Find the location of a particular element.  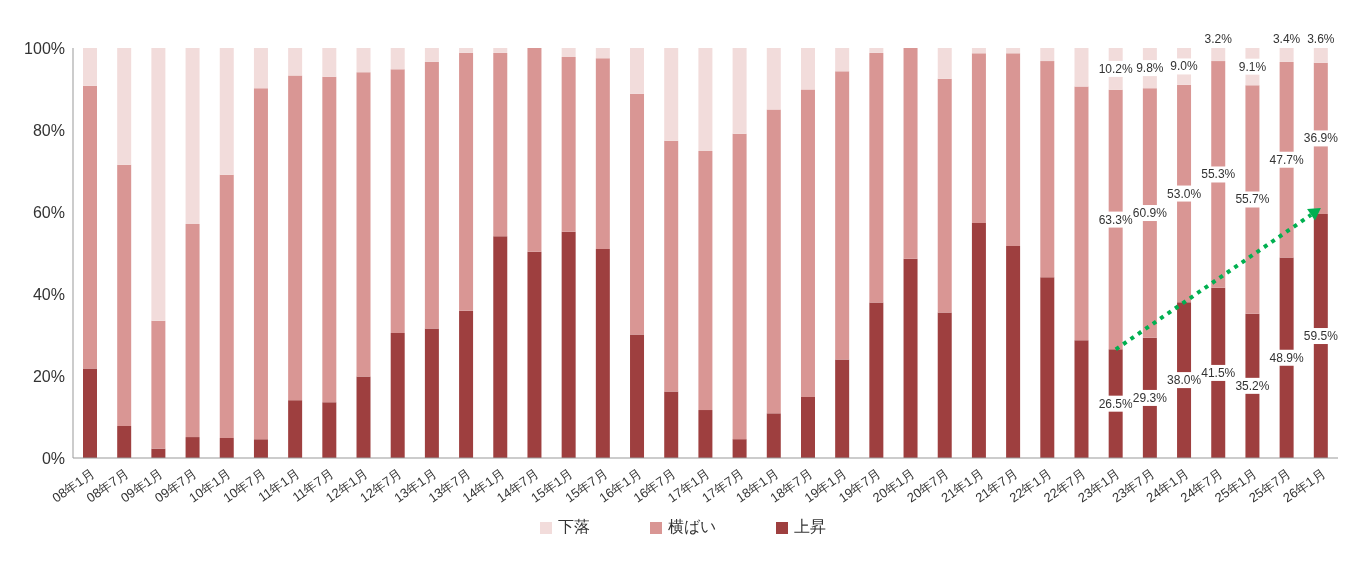

y-tick-label: 40% is located at coordinates (48, 294).